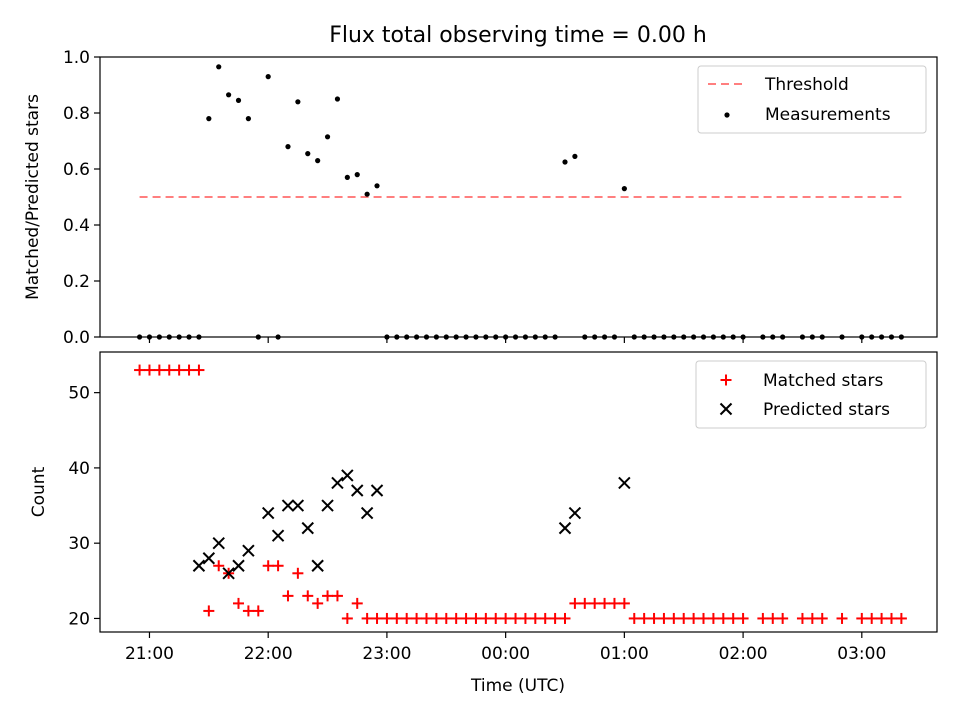 This screenshot has height=720, width=960. I want to click on bottom-y-tick-label: 20, so click(79, 619).